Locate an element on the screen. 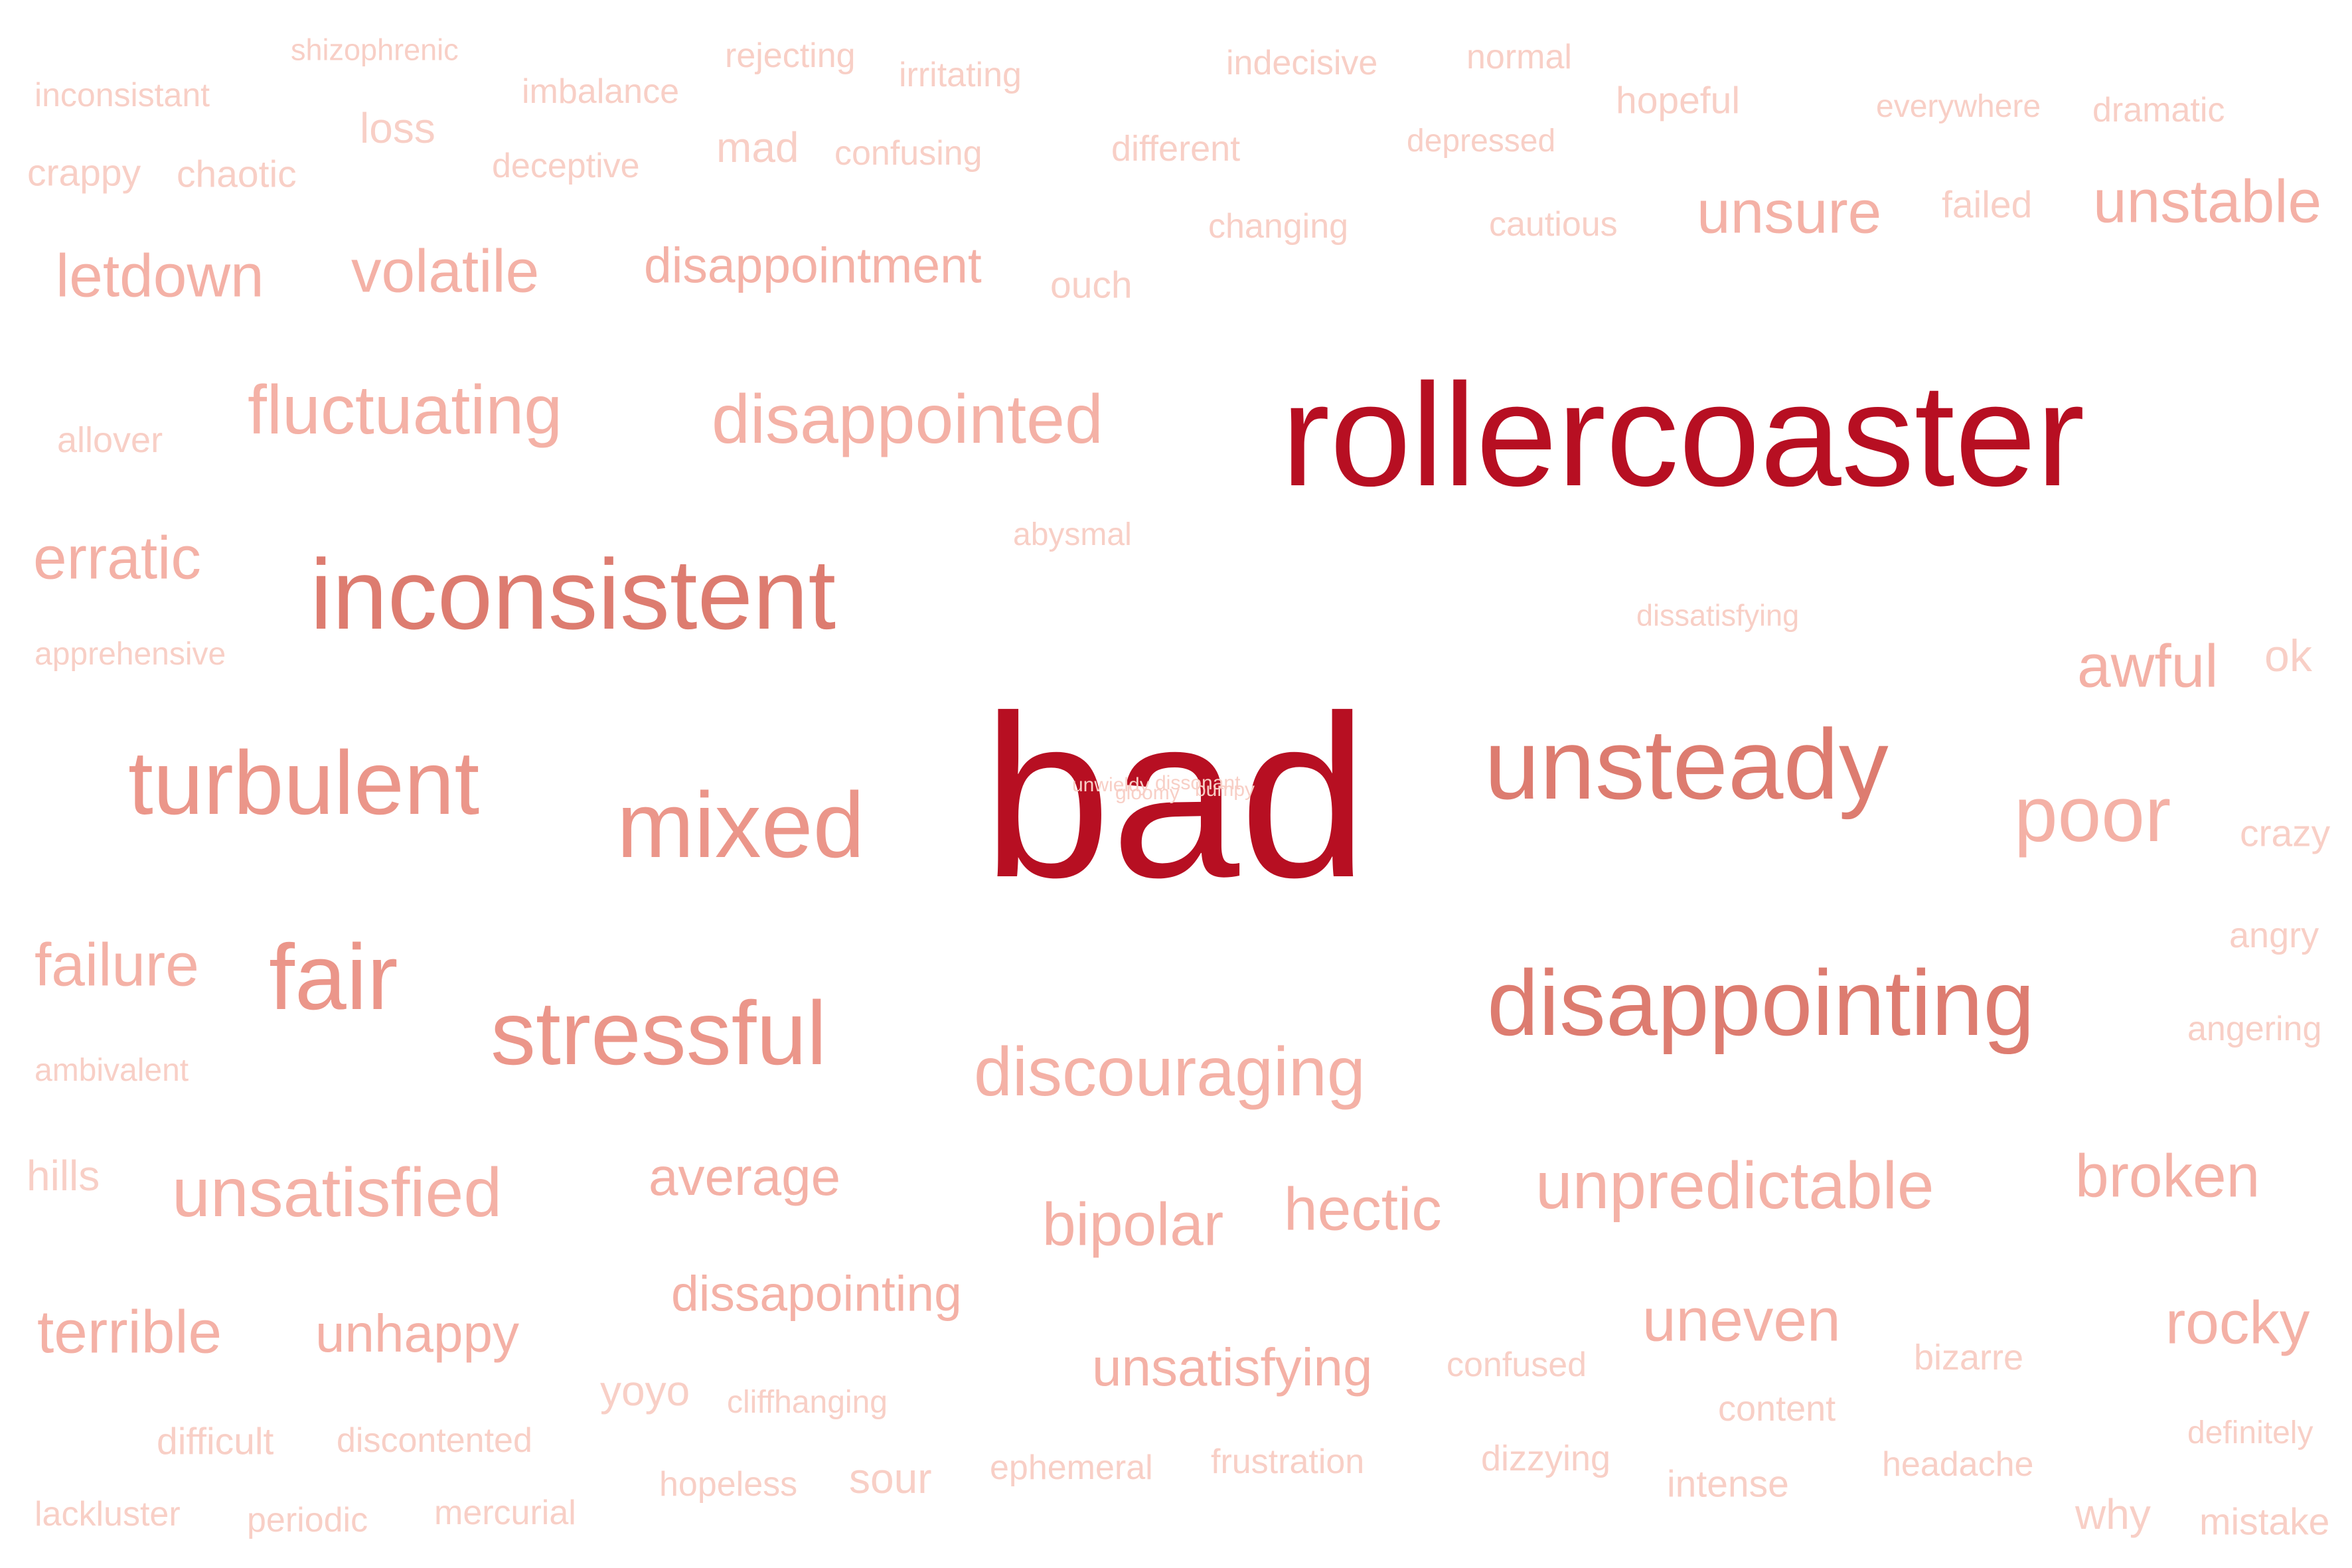 This screenshot has width=2352, height=1568. word-unsure: unsure is located at coordinates (1790, 213).